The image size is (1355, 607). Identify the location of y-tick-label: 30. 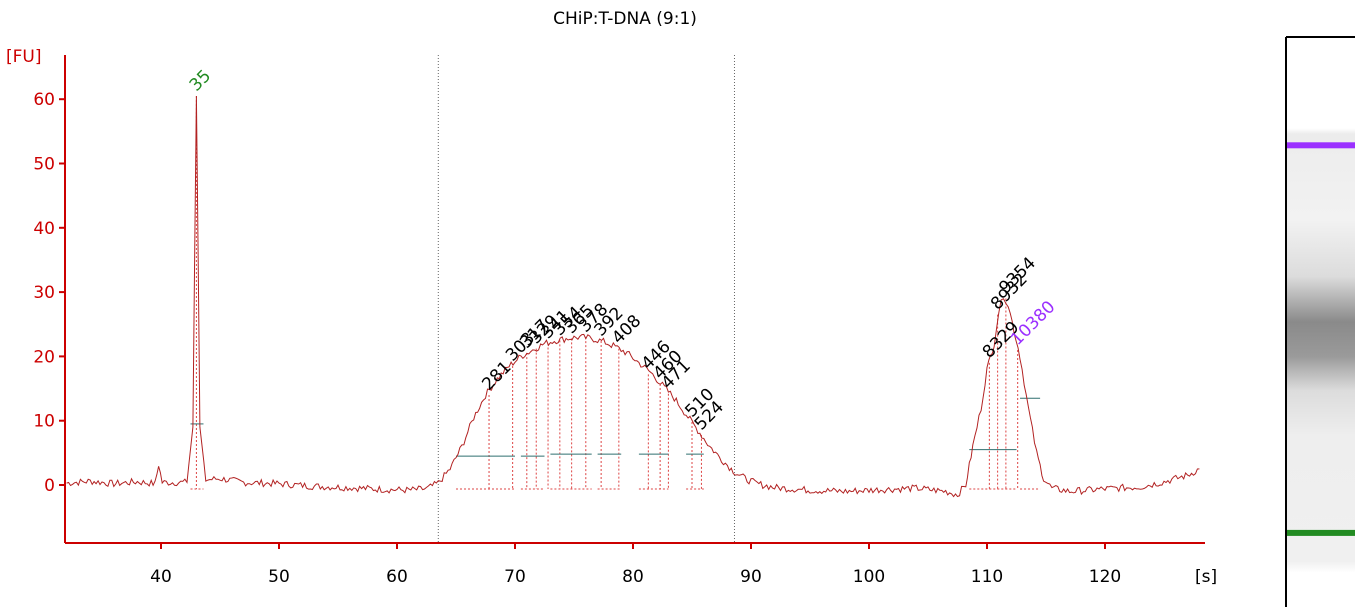
(44, 293).